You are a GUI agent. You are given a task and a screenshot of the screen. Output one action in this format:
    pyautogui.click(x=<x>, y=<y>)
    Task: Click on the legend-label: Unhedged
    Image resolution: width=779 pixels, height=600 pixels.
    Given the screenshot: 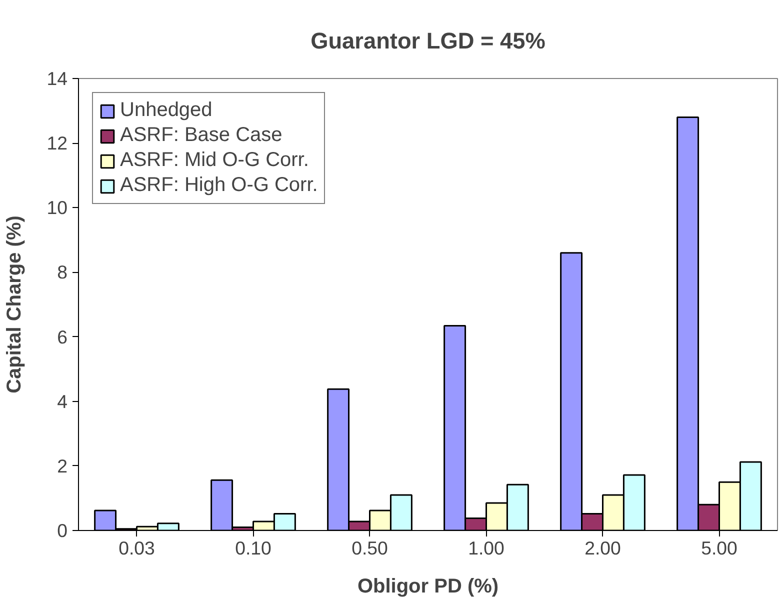 What is the action you would take?
    pyautogui.click(x=166, y=110)
    